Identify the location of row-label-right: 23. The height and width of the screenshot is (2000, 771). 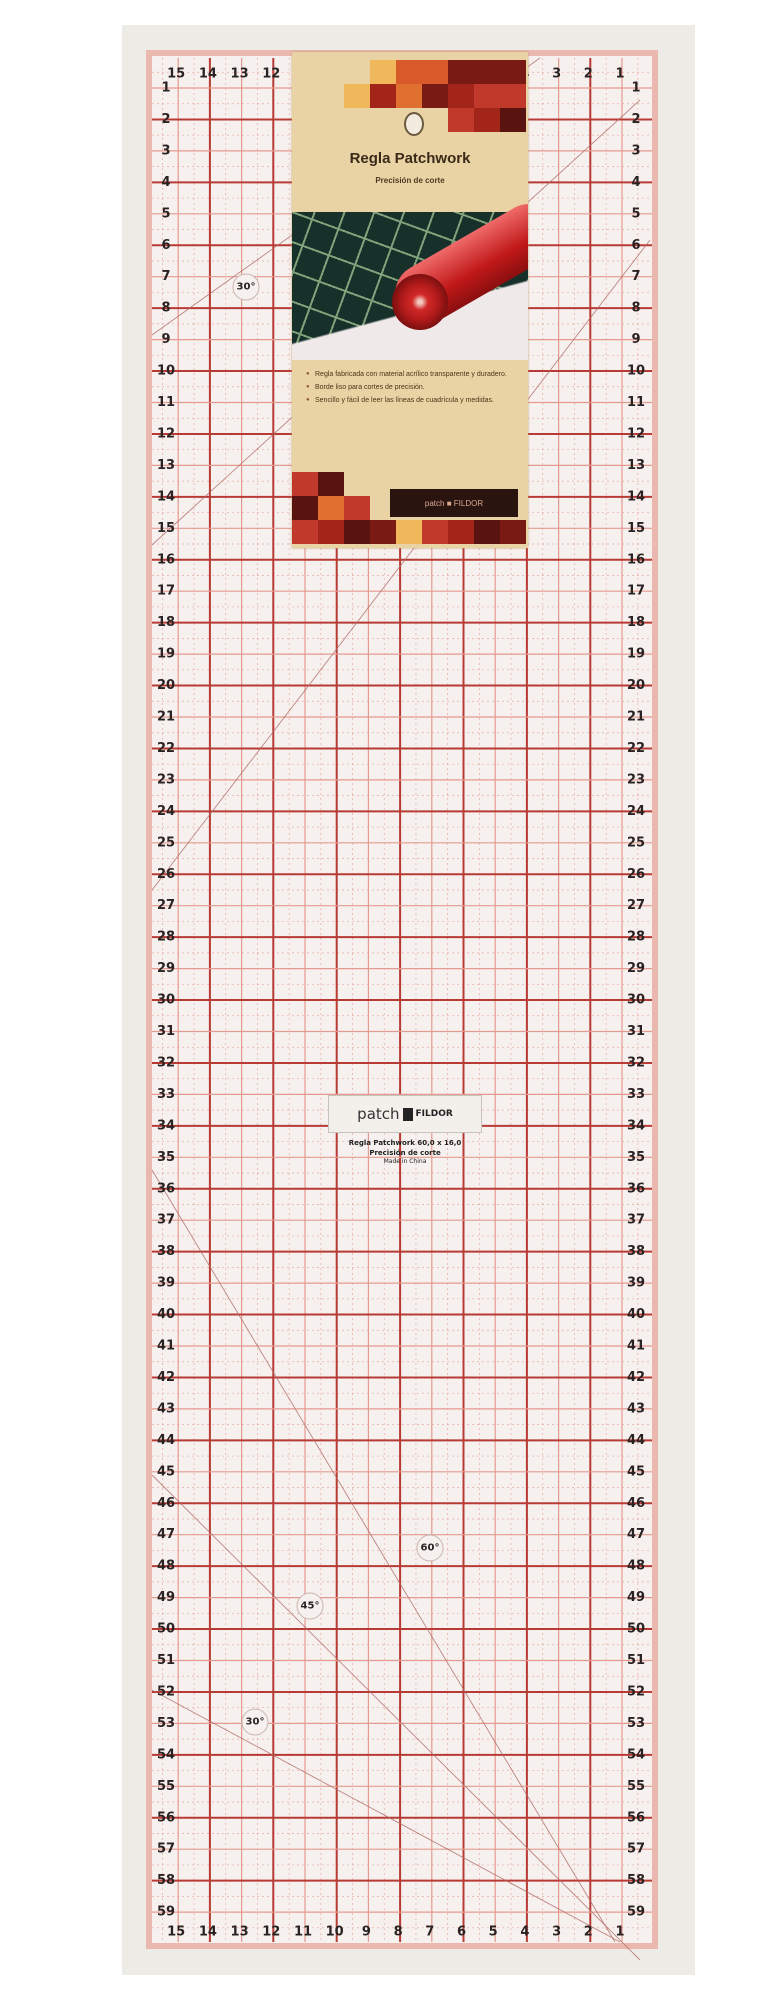
(636, 779).